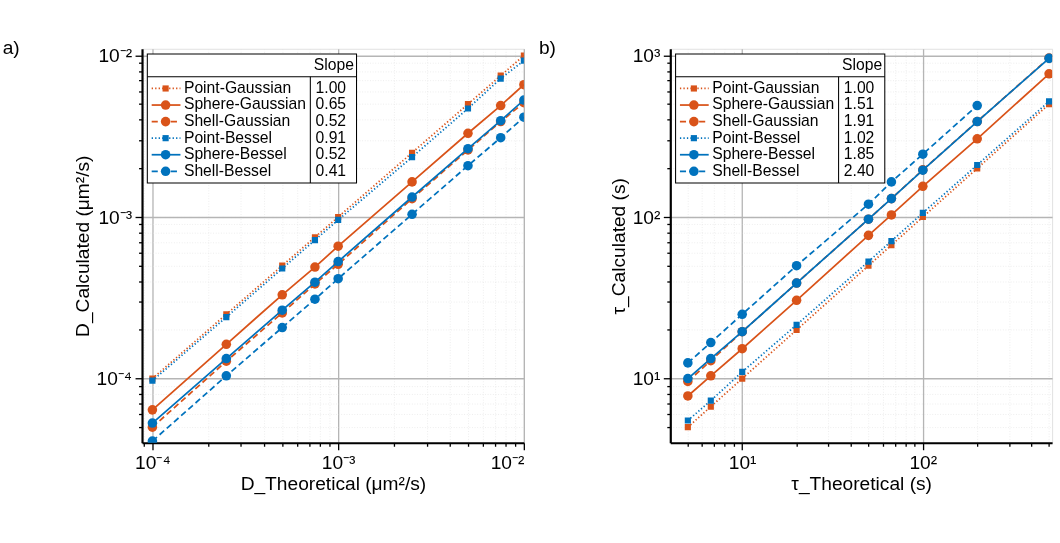 This screenshot has height=543, width=1060. What do you see at coordinates (333, 484) in the screenshot?
I see `x-axis-title: D_Theoretical (μm²/s)` at bounding box center [333, 484].